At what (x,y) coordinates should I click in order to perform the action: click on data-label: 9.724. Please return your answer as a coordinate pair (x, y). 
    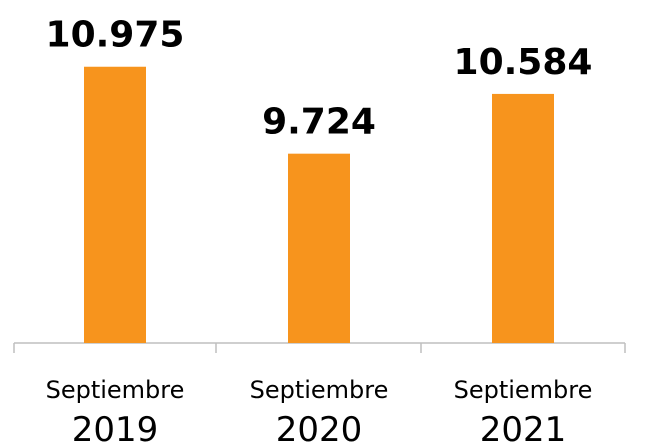
    Looking at the image, I should click on (319, 122).